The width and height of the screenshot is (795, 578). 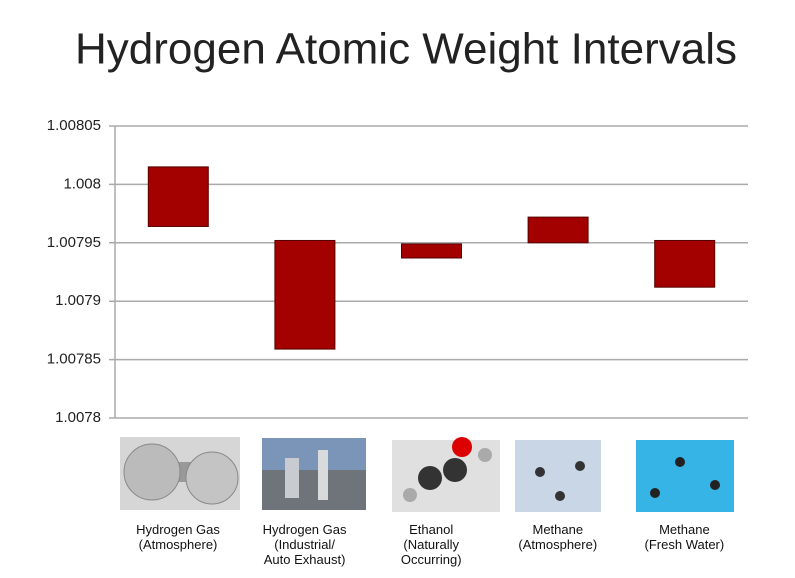 What do you see at coordinates (74, 125) in the screenshot?
I see `y-tick-label: 1.00805` at bounding box center [74, 125].